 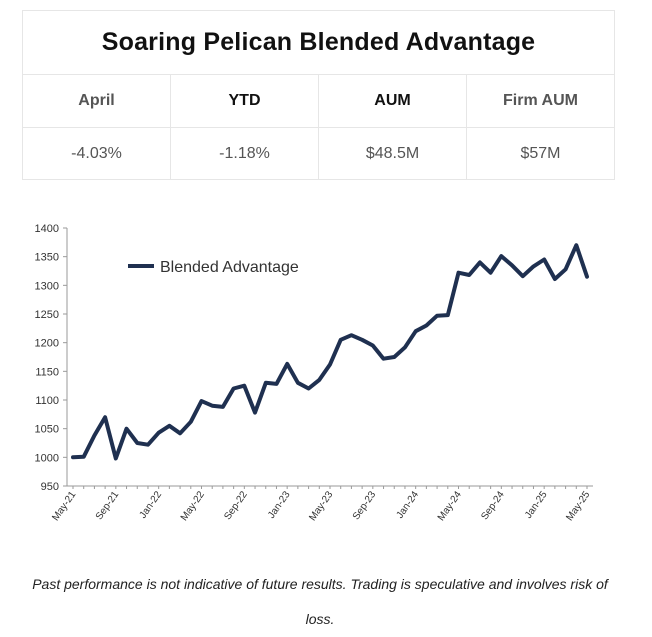 What do you see at coordinates (151, 505) in the screenshot?
I see `x-tick-label: Jan-22` at bounding box center [151, 505].